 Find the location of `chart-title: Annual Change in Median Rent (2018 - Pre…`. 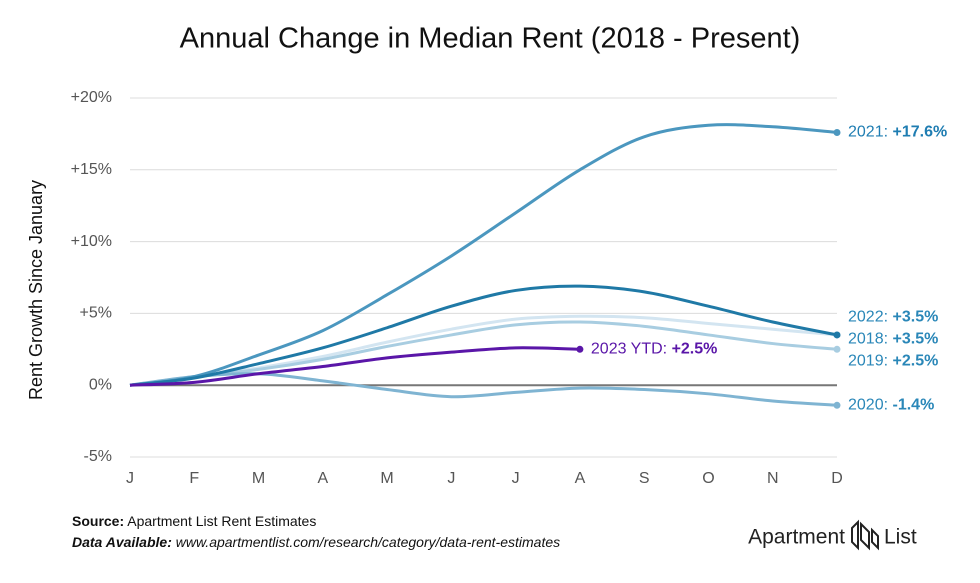

chart-title: Annual Change in Median Rent (2018 - Pre… is located at coordinates (490, 39).